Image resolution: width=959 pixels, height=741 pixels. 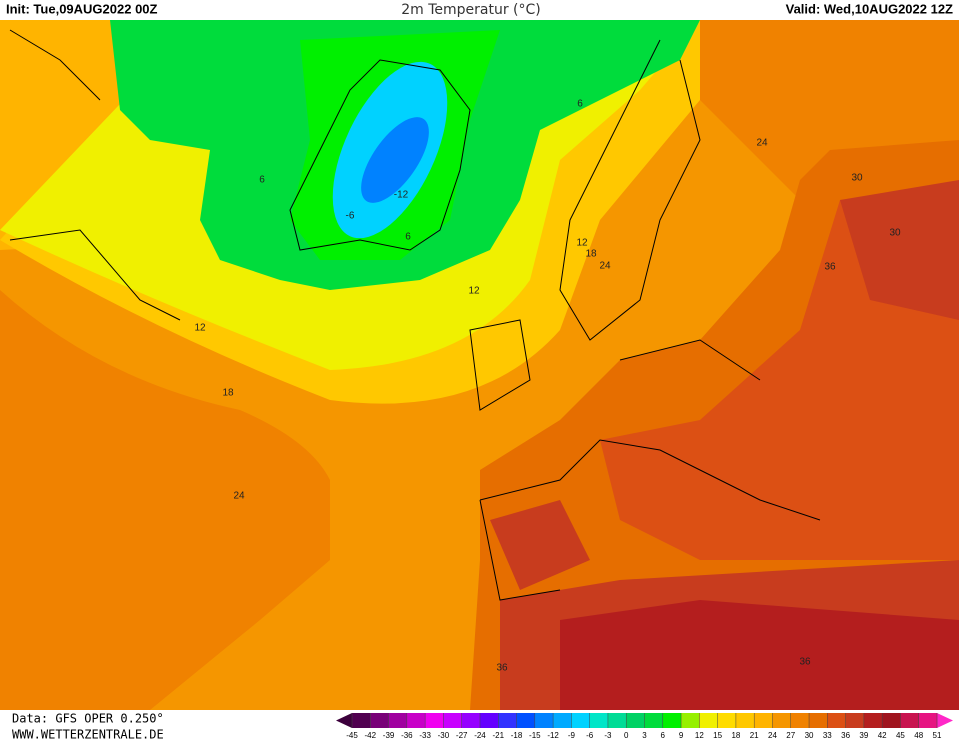 I want to click on colorbar-label: 39, so click(x=863, y=735).